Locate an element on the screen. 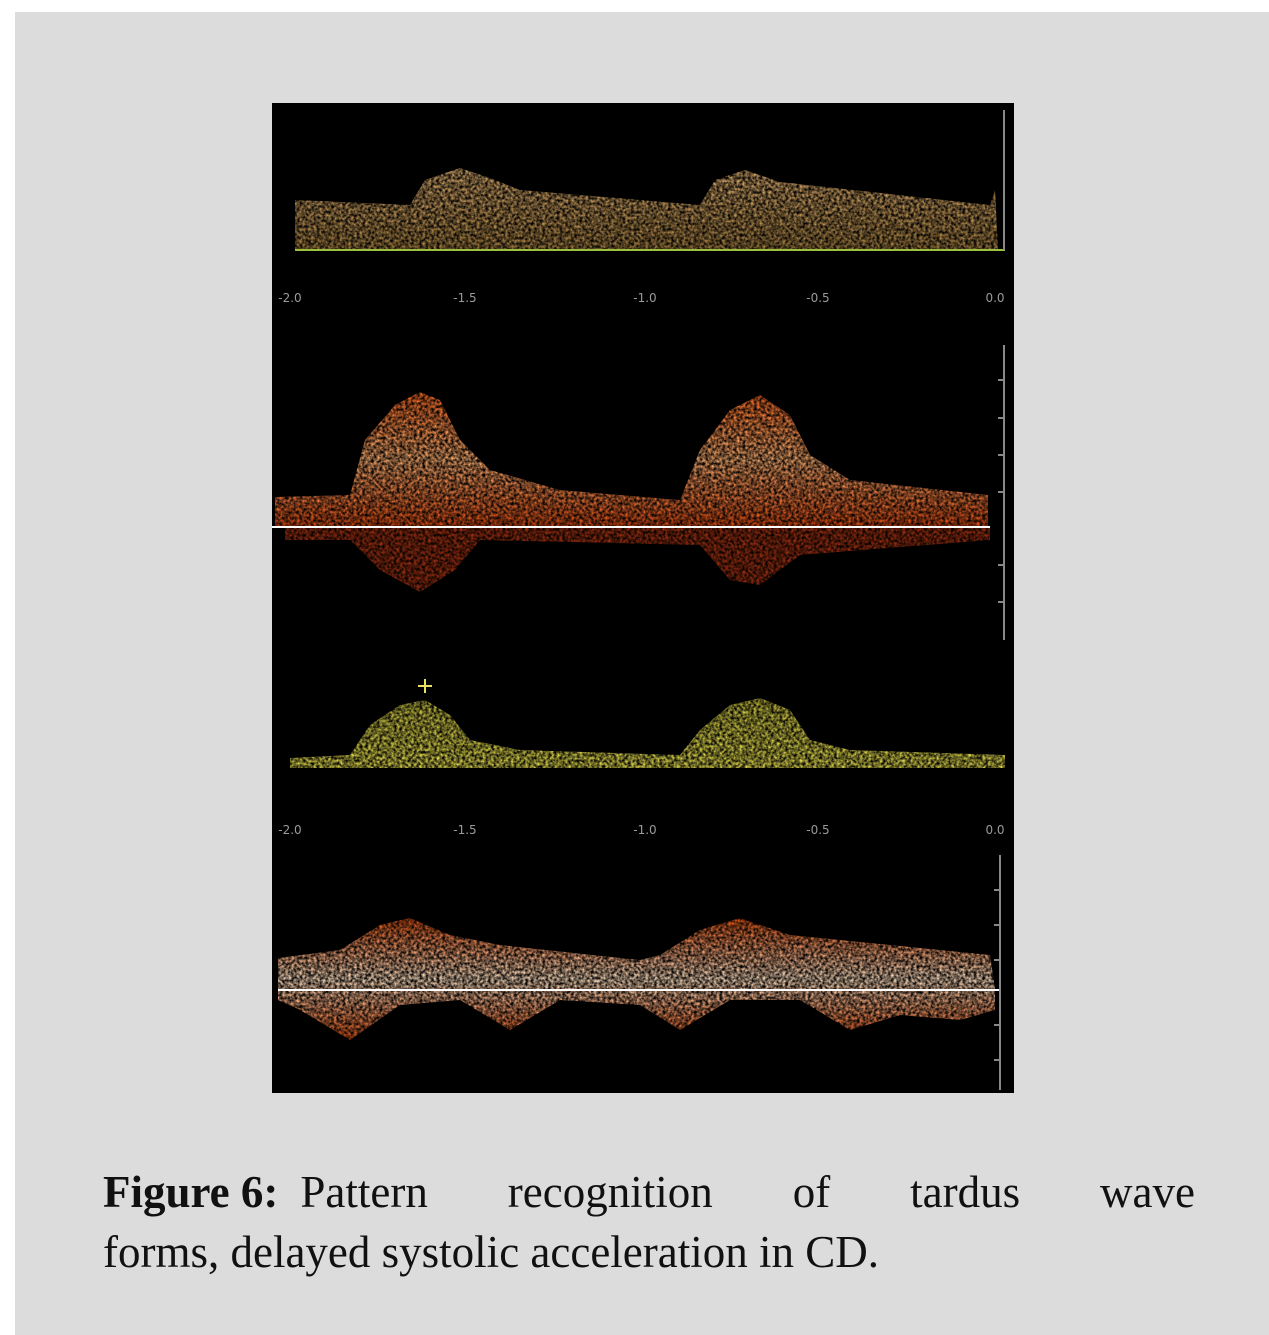  axis-bottom: -2.0 -1.5 -1.0 -0.5 0.0 is located at coordinates (641, 830).